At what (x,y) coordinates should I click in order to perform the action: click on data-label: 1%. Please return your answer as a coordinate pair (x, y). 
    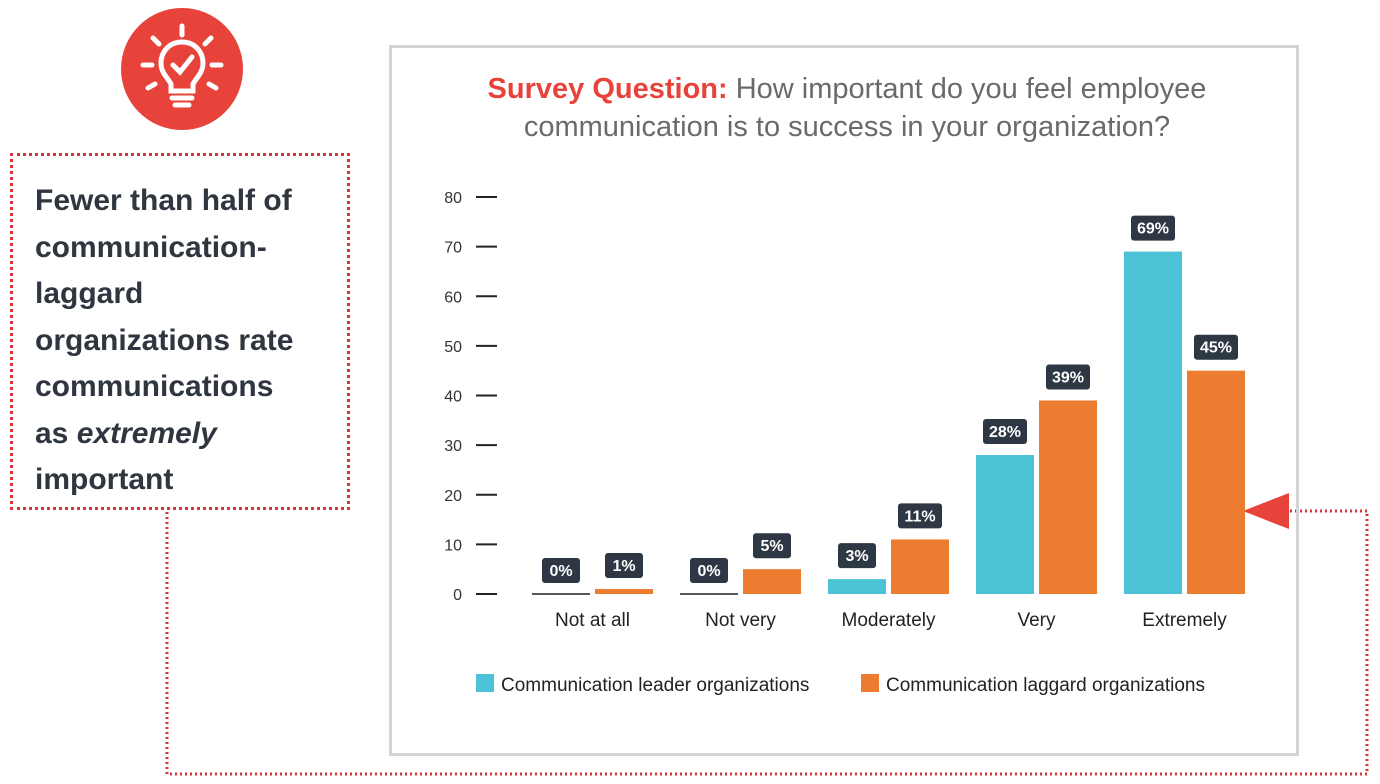
    Looking at the image, I should click on (623, 566).